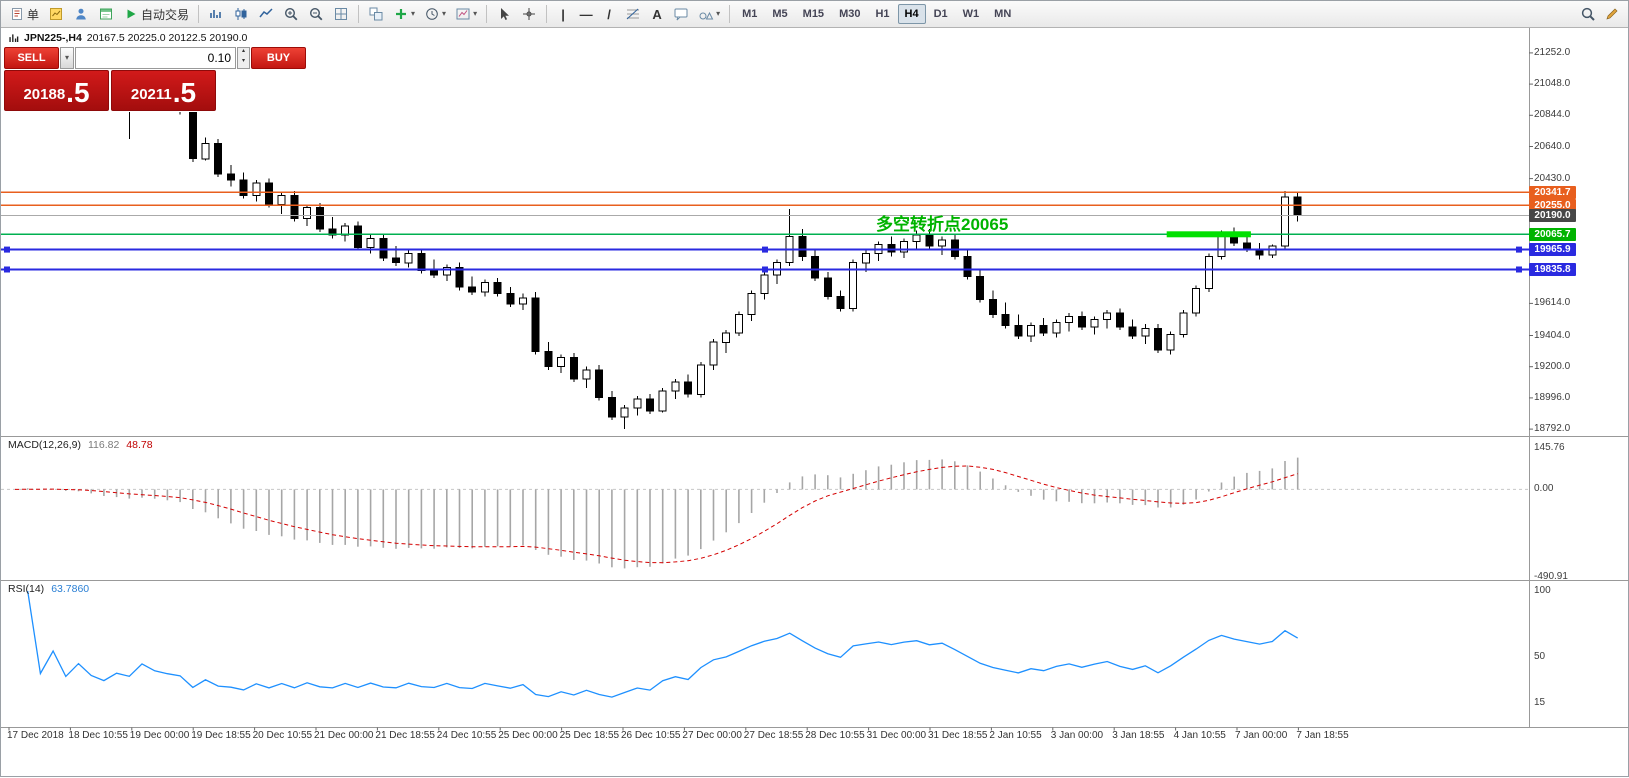 The width and height of the screenshot is (1629, 778). What do you see at coordinates (1552, 303) in the screenshot?
I see `price-tick-label: 19614.0` at bounding box center [1552, 303].